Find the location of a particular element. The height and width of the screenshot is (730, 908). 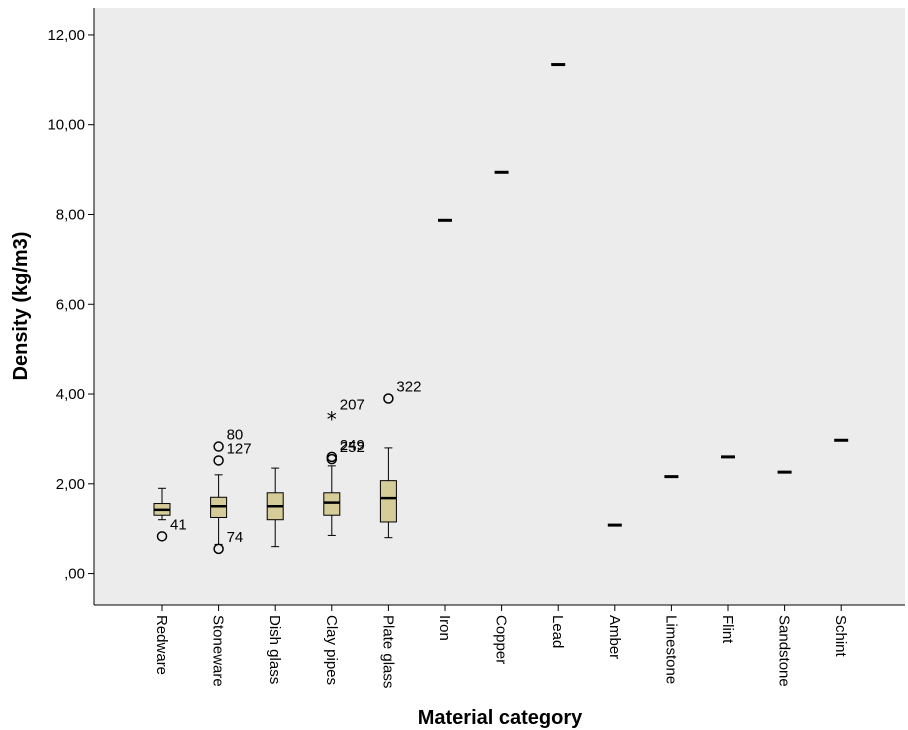

category-label: Copper is located at coordinates (501, 639).